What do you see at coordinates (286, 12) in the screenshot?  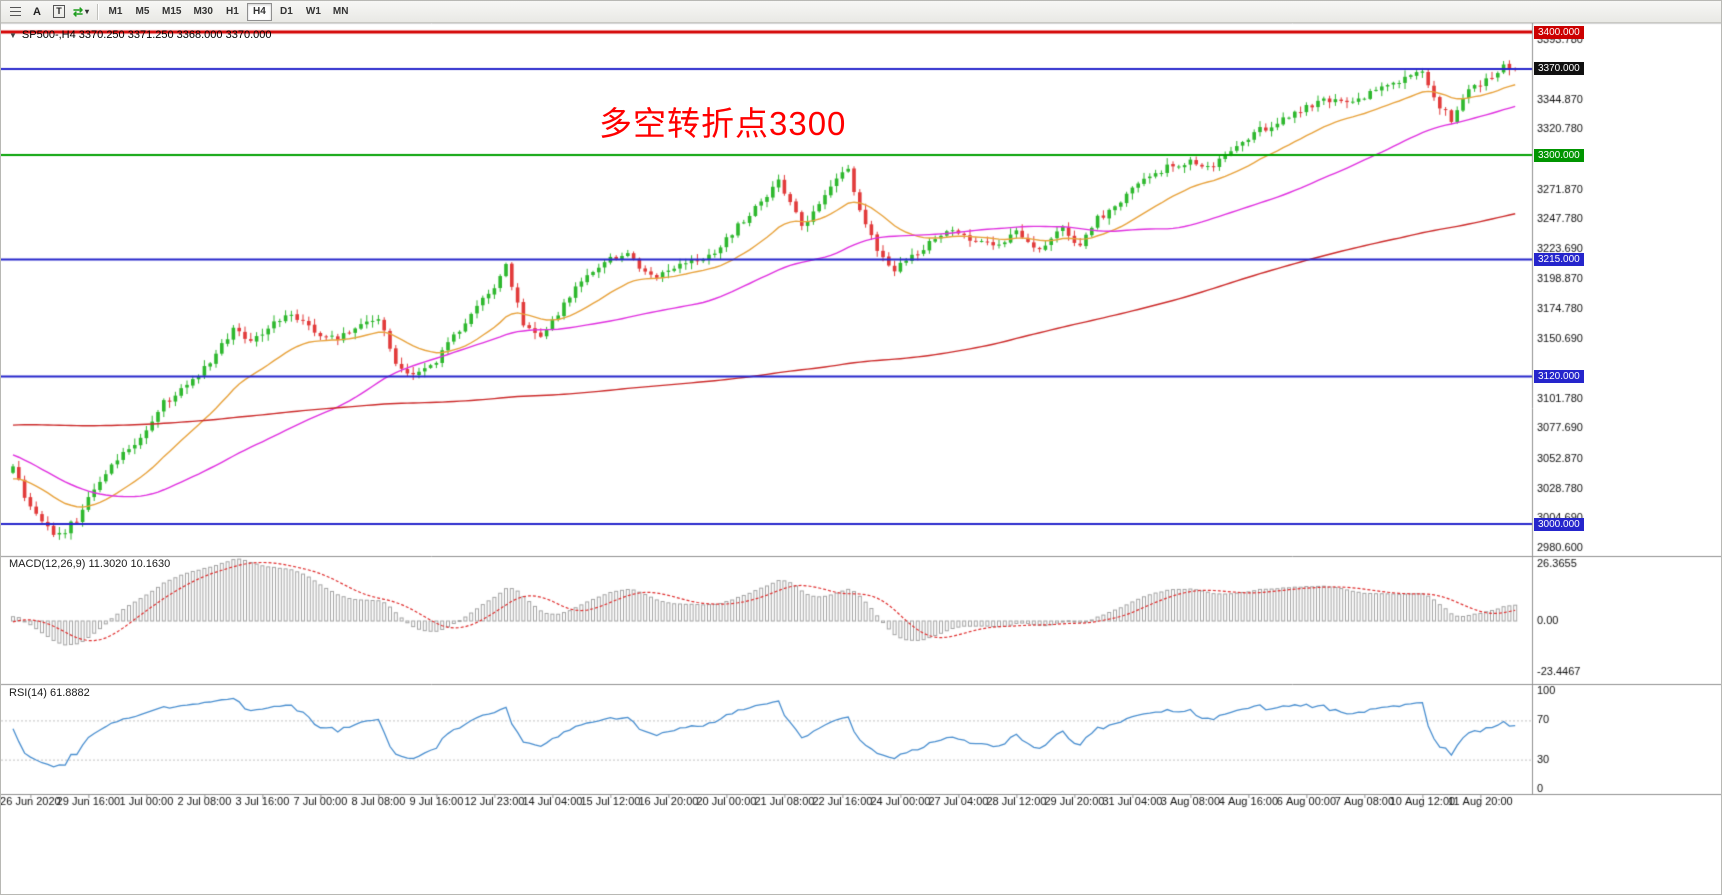 I see `timeframe-button-d1: D1` at bounding box center [286, 12].